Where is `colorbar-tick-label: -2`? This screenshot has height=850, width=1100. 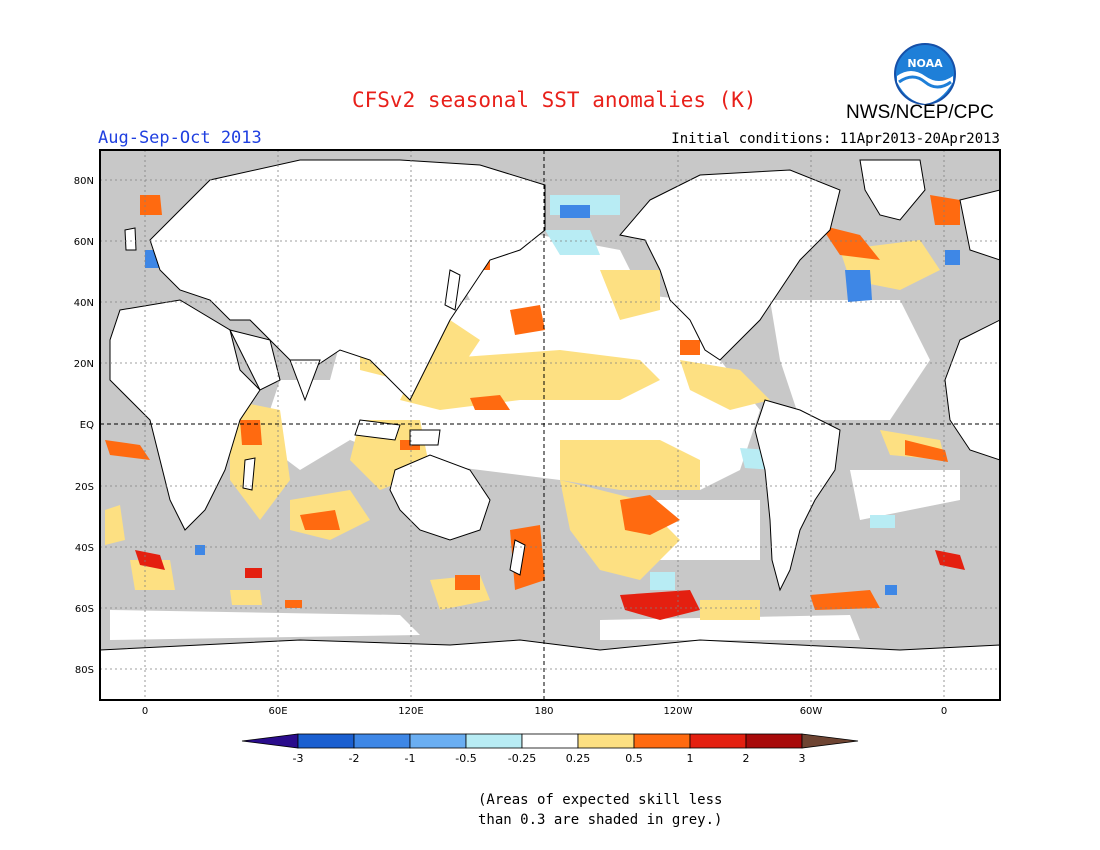
colorbar-tick-label: -2 is located at coordinates (354, 758).